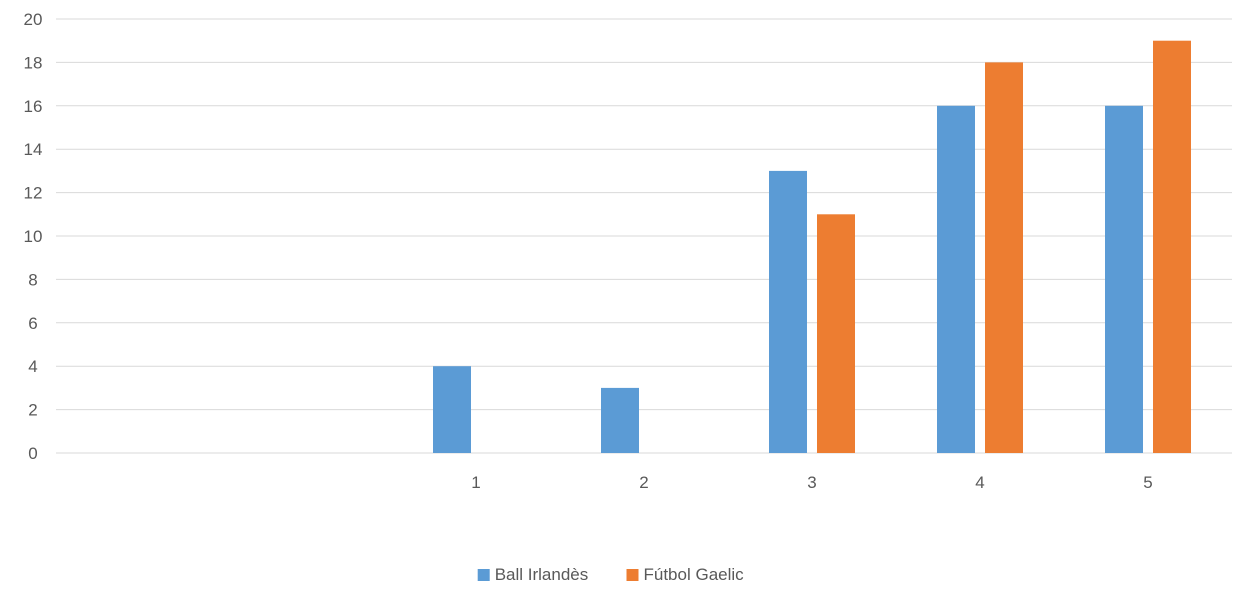 This screenshot has width=1233, height=602. What do you see at coordinates (33, 19) in the screenshot?
I see `y-tick-label: 20` at bounding box center [33, 19].